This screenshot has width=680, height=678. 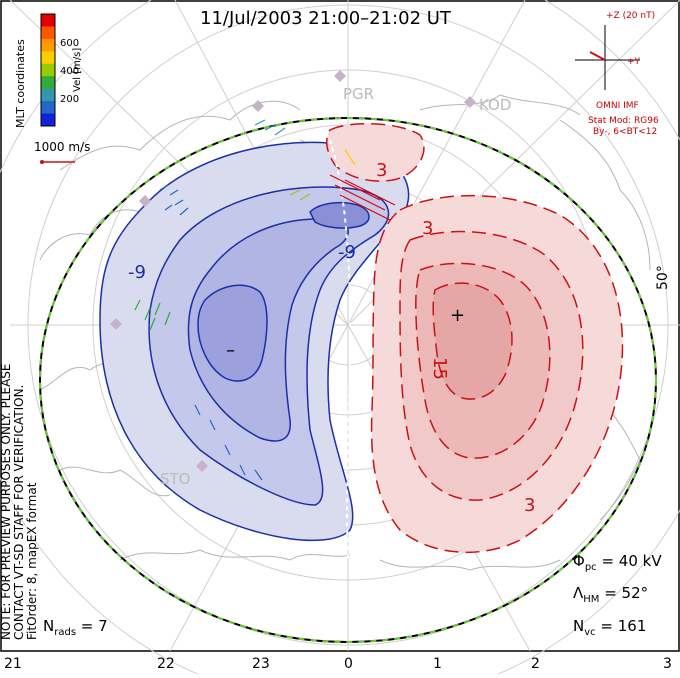 I want to click on radar-count-value: 7, so click(x=103, y=626).